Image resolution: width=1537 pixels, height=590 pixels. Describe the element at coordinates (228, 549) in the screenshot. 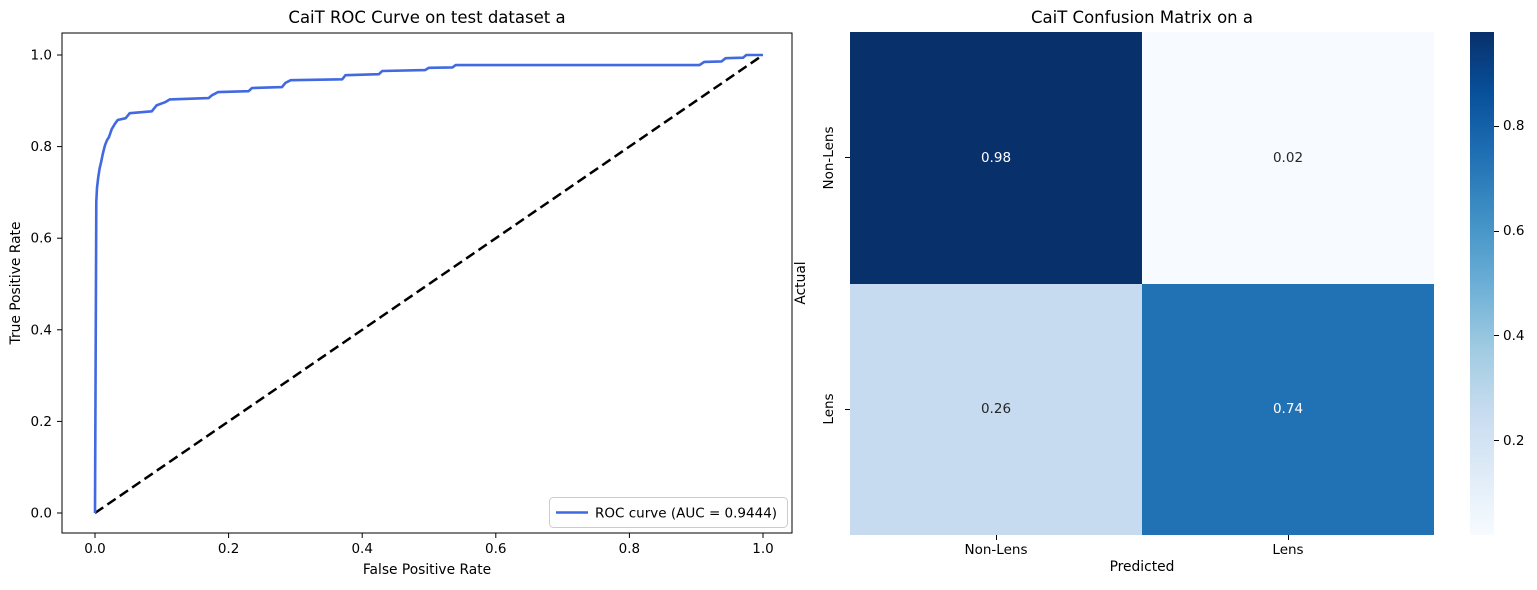

I see `x-tick-label: 0.2` at that location.